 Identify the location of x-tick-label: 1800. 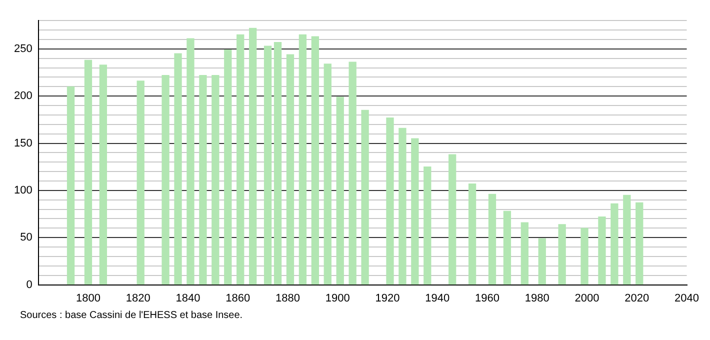
(88, 298).